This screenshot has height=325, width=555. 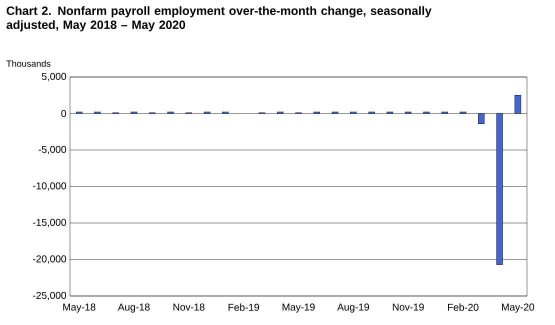 I want to click on y-axis-title: Thousands, so click(x=28, y=63).